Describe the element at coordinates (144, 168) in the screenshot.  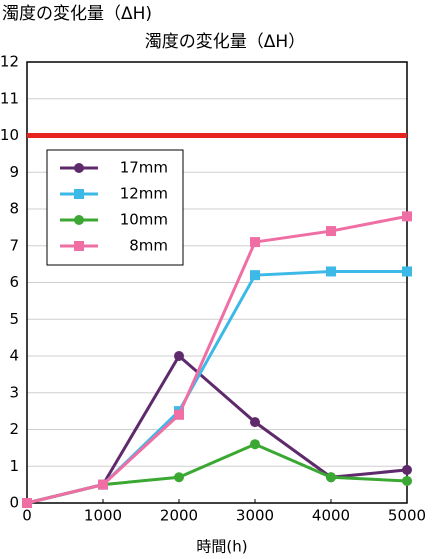
I see `legend-label: 17mm` at that location.